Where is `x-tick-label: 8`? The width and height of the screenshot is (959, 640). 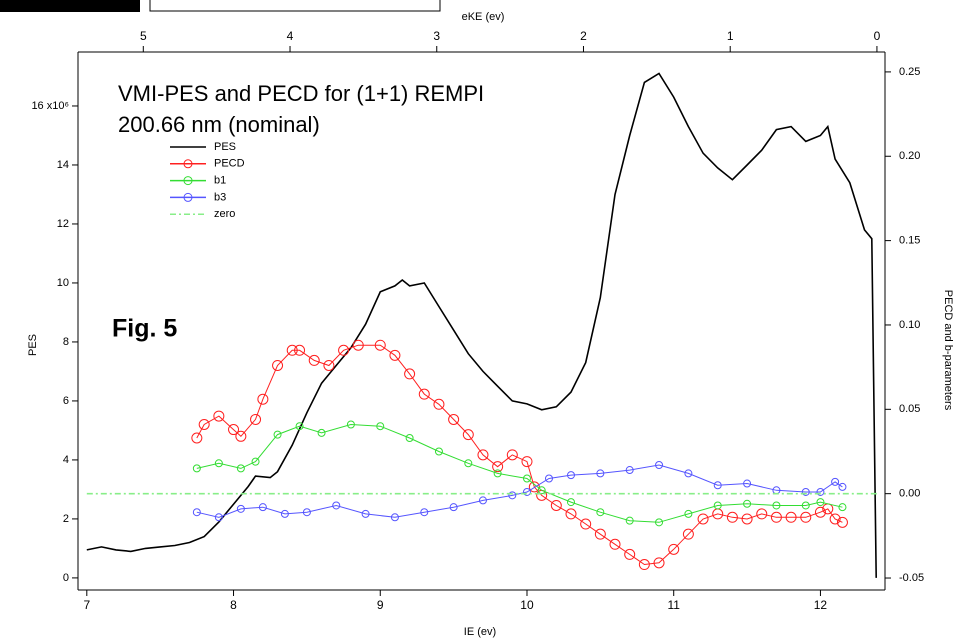
x-tick-label: 8 is located at coordinates (233, 605).